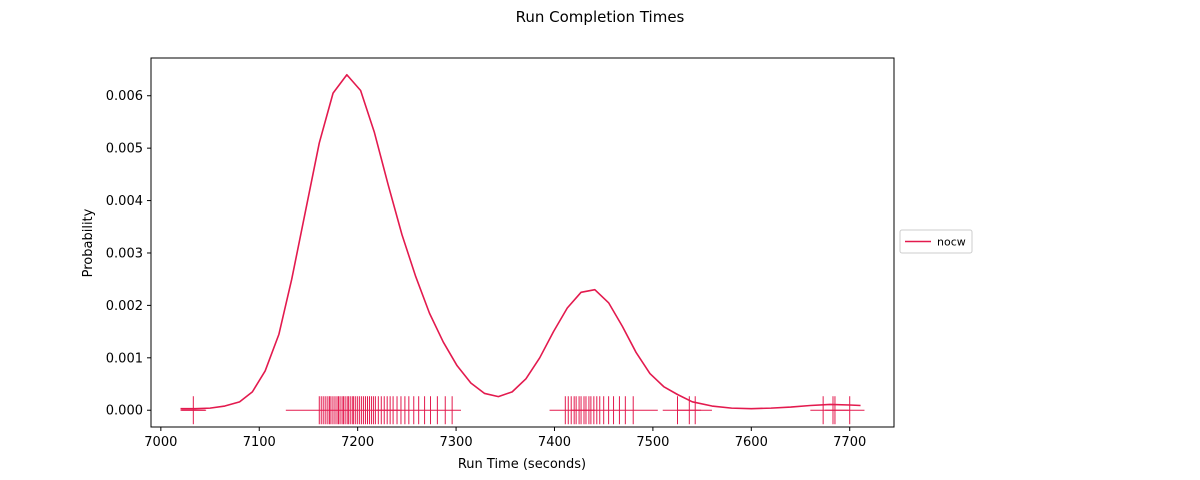  I want to click on x-tick-label-7300: 7300, so click(456, 442).